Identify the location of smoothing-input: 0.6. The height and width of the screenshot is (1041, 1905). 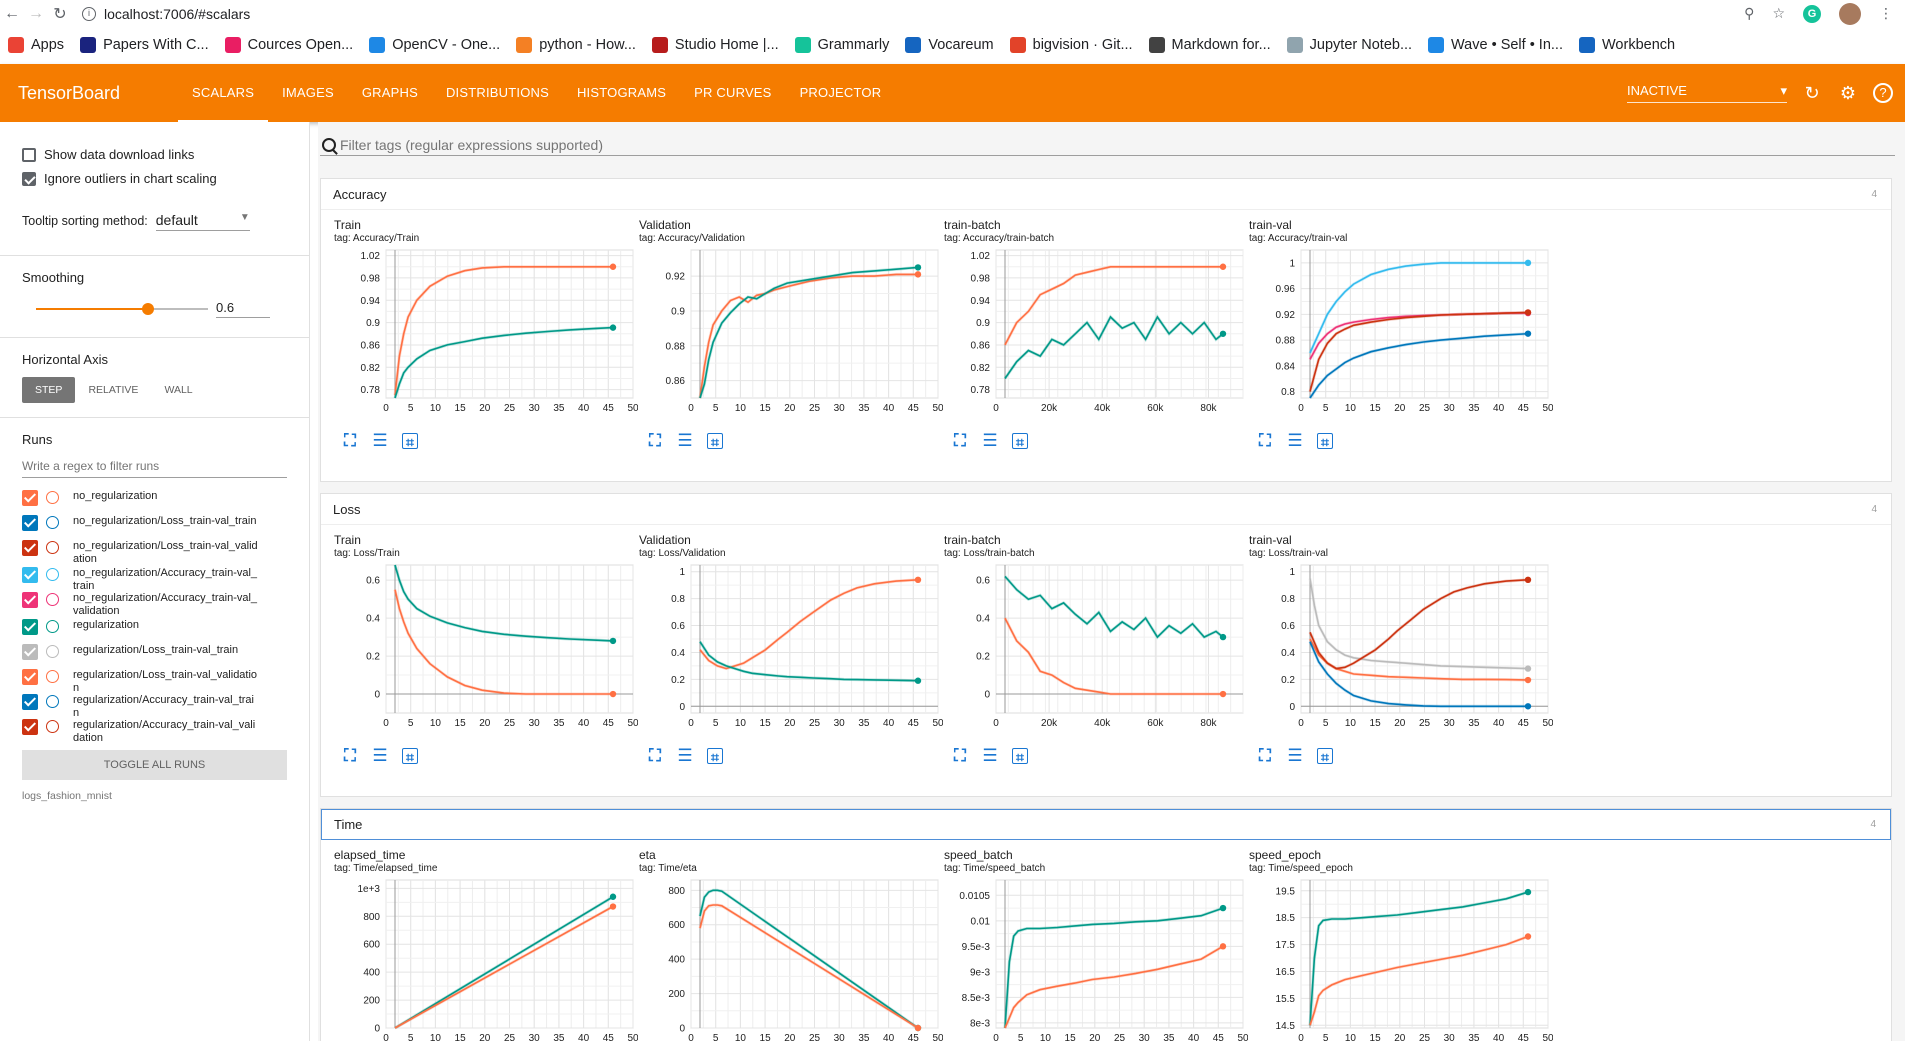
(243, 309).